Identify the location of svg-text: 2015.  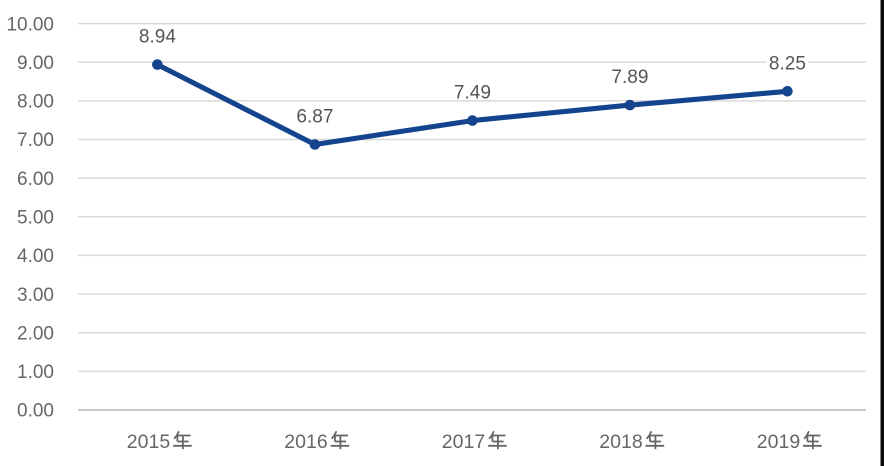
(149, 442).